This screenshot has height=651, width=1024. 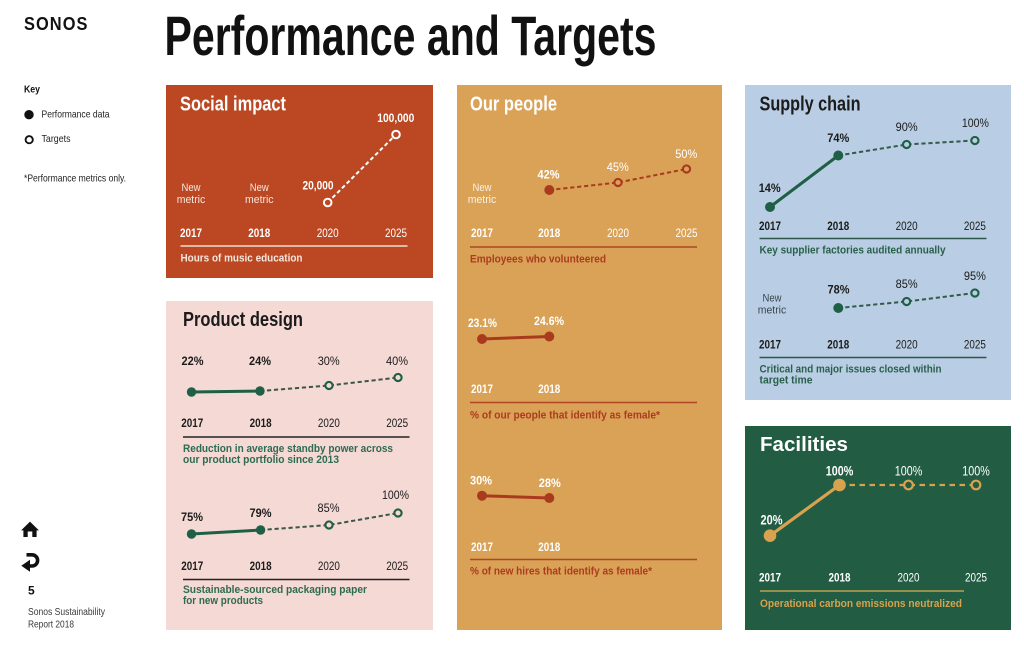 What do you see at coordinates (550, 483) in the screenshot?
I see `svg-text: 28%` at bounding box center [550, 483].